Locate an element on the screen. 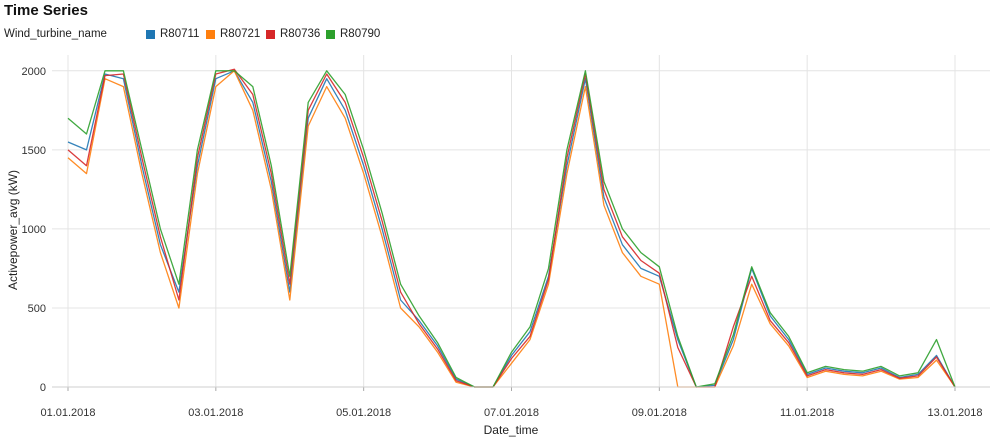 Image resolution: width=1000 pixels, height=441 pixels. y-tick-label: 1500 is located at coordinates (34, 151).